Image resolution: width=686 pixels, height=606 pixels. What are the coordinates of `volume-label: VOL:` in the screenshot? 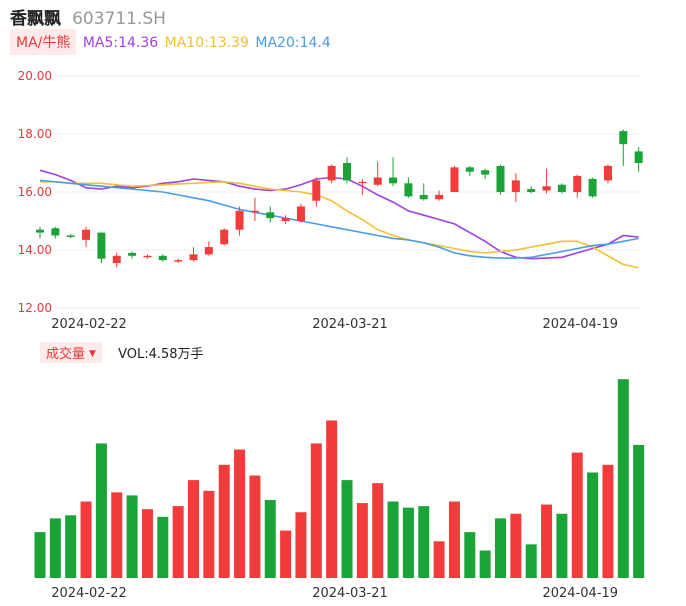 It's located at (133, 354).